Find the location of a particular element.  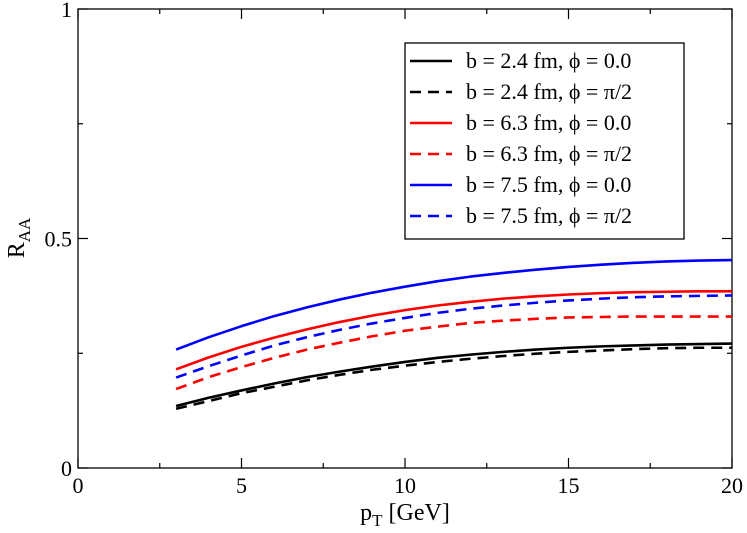

legend-label: b = 7.5 fm, ϕ = π/2 is located at coordinates (549, 215).